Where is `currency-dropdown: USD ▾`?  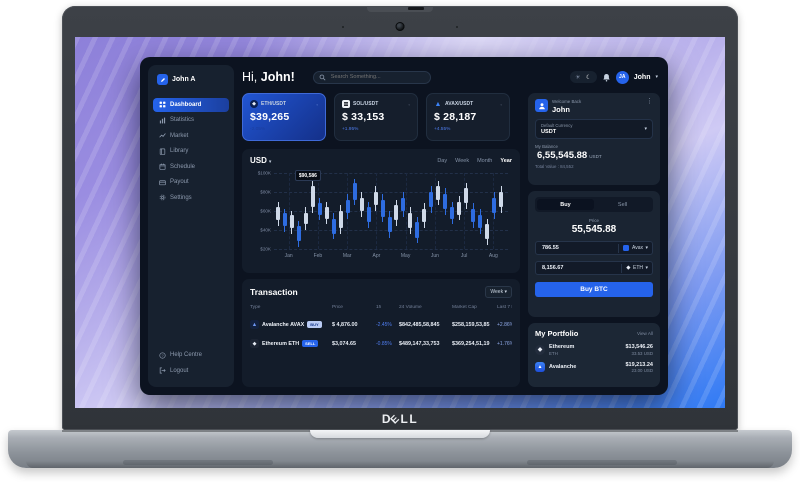
currency-dropdown: USD ▾ is located at coordinates (261, 160).